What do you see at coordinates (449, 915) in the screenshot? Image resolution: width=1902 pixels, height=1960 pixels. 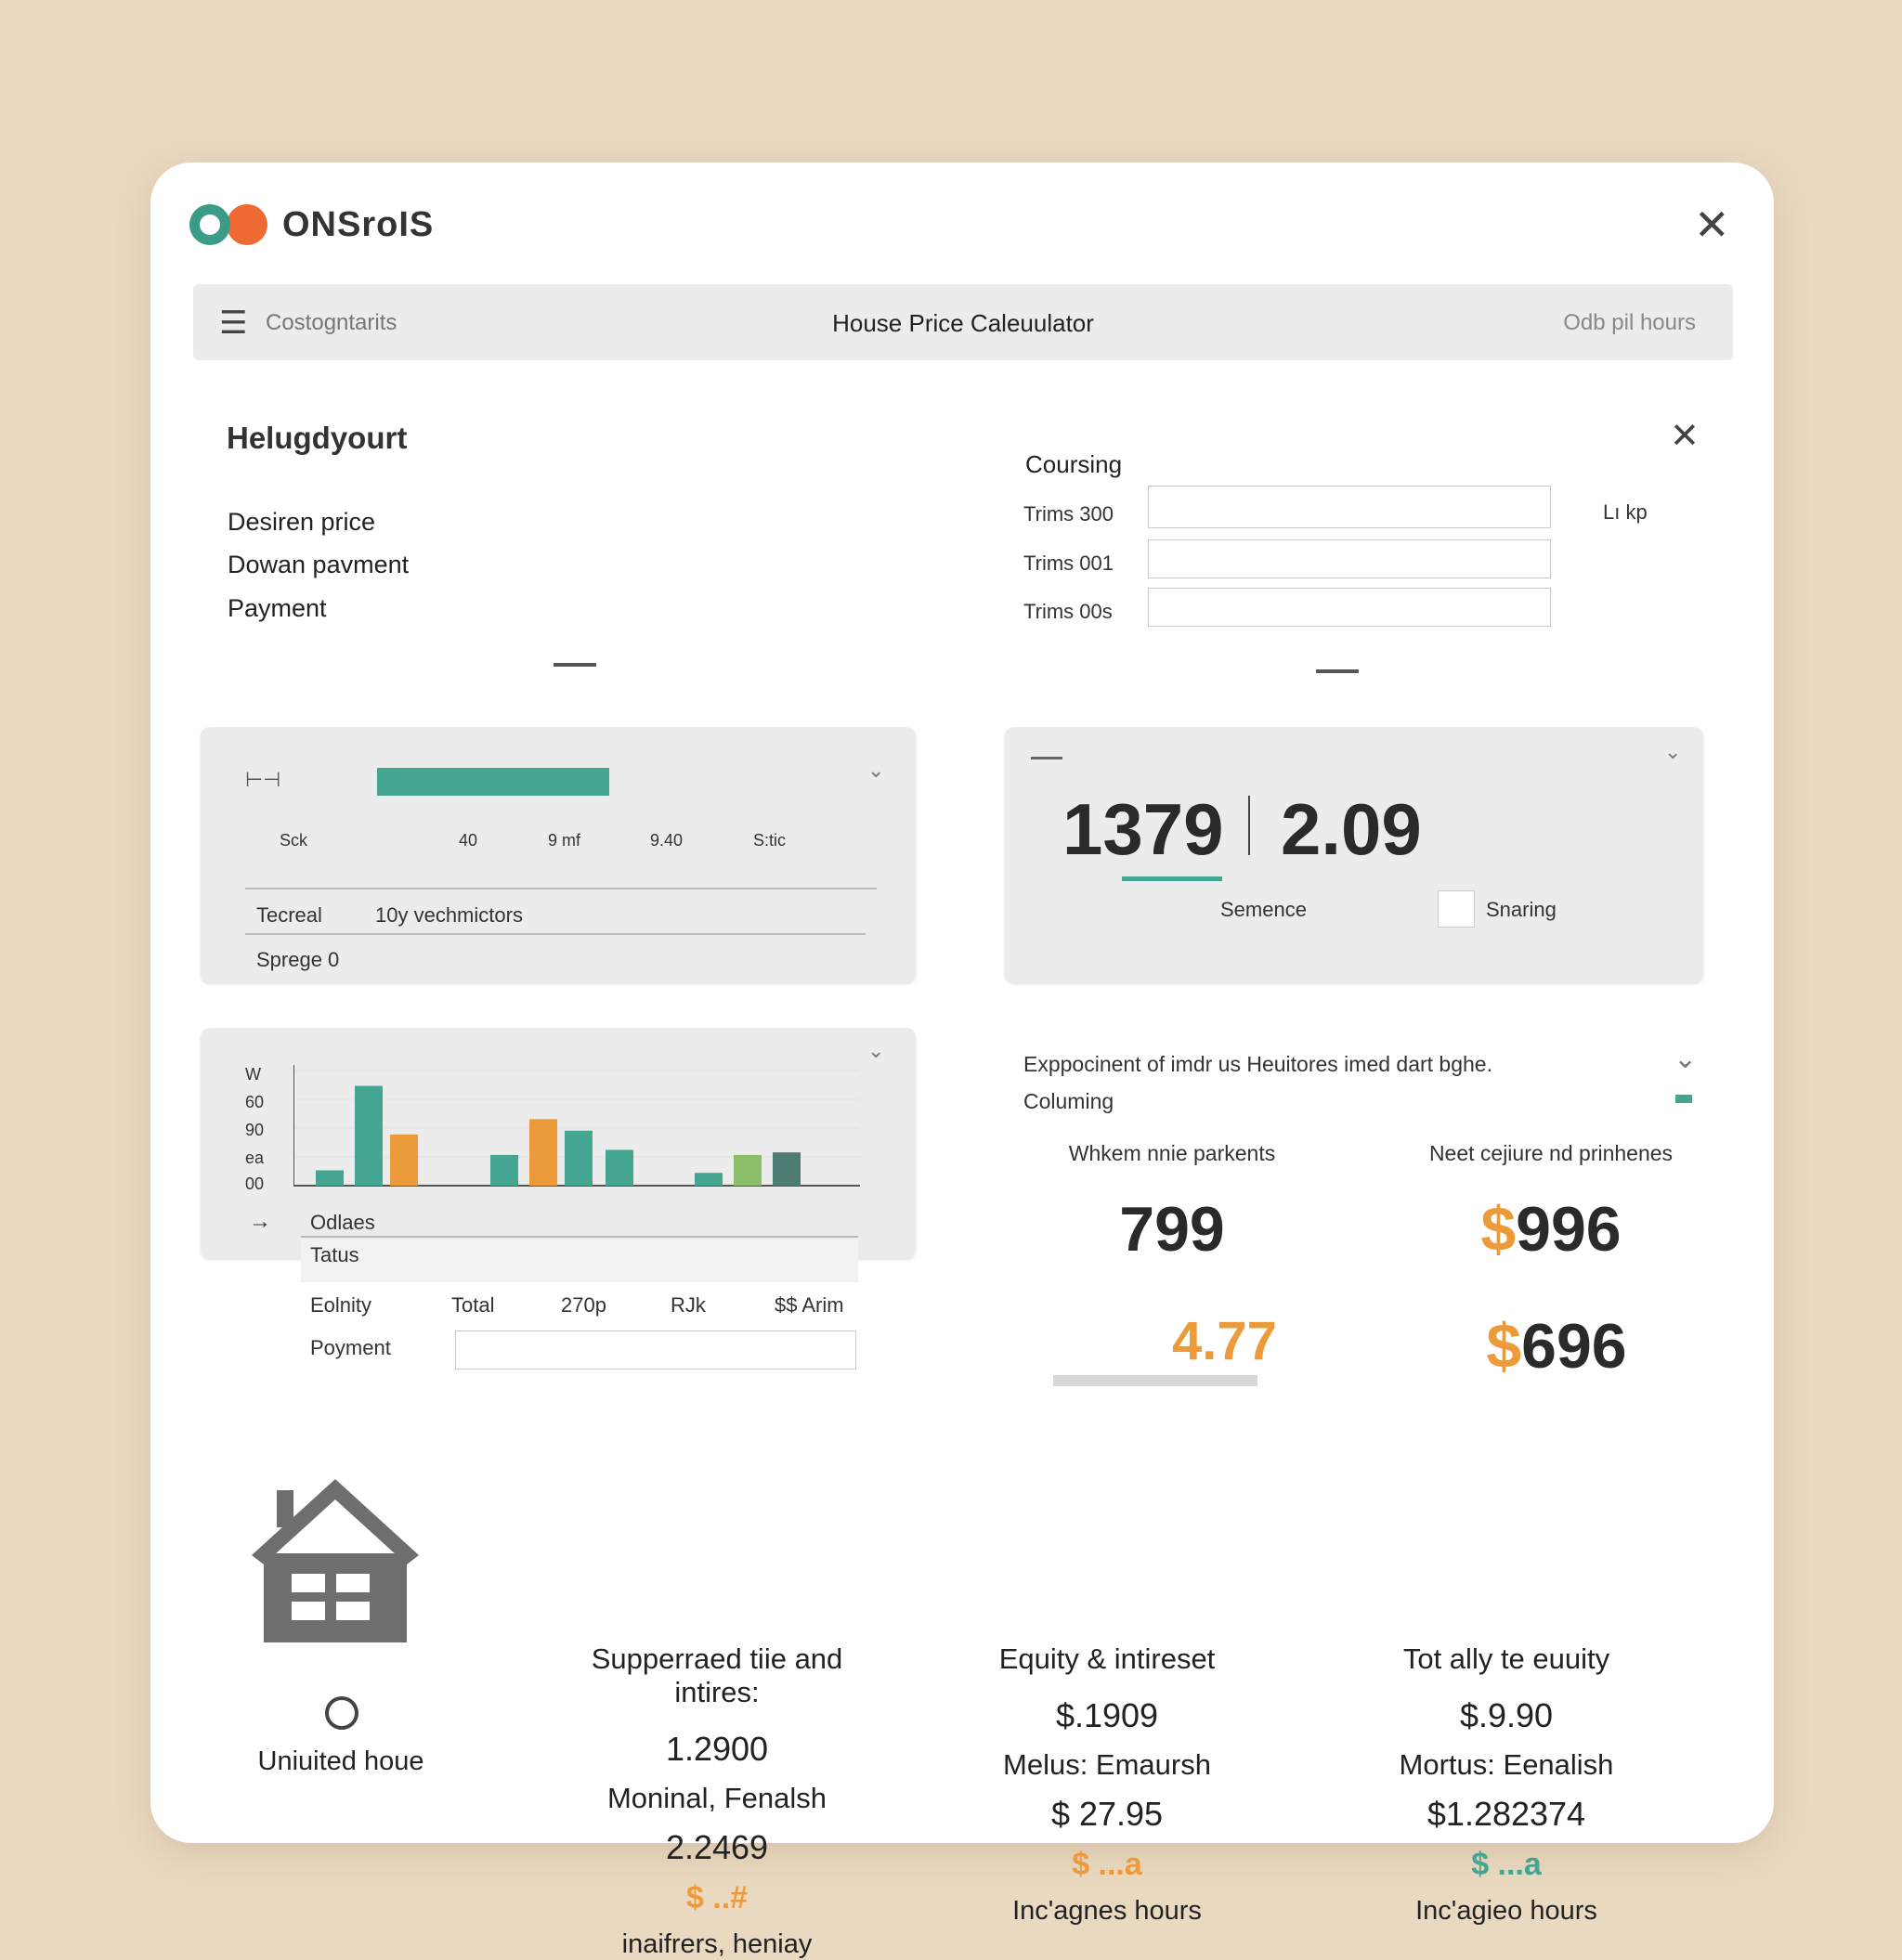 I see `row-value: 10y vechmictors` at bounding box center [449, 915].